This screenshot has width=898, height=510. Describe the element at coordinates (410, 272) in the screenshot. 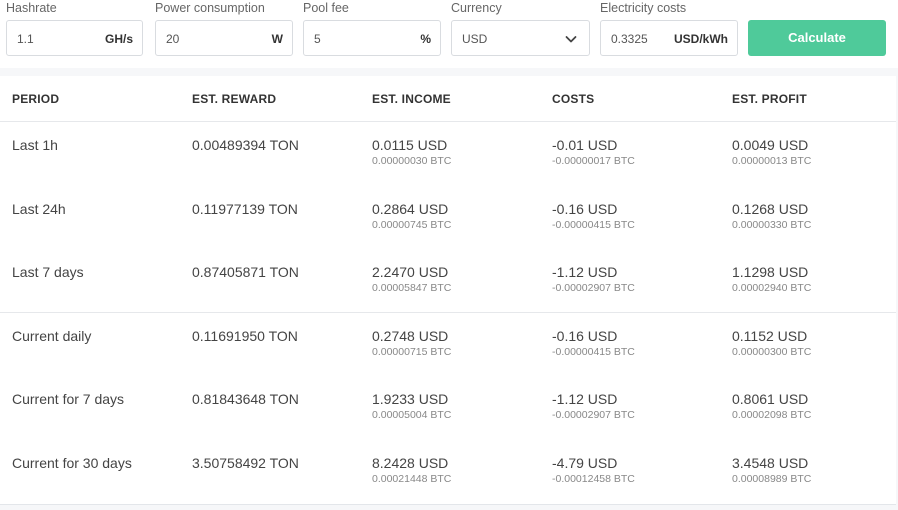

I see `income-usd: 2.2470 USD` at that location.